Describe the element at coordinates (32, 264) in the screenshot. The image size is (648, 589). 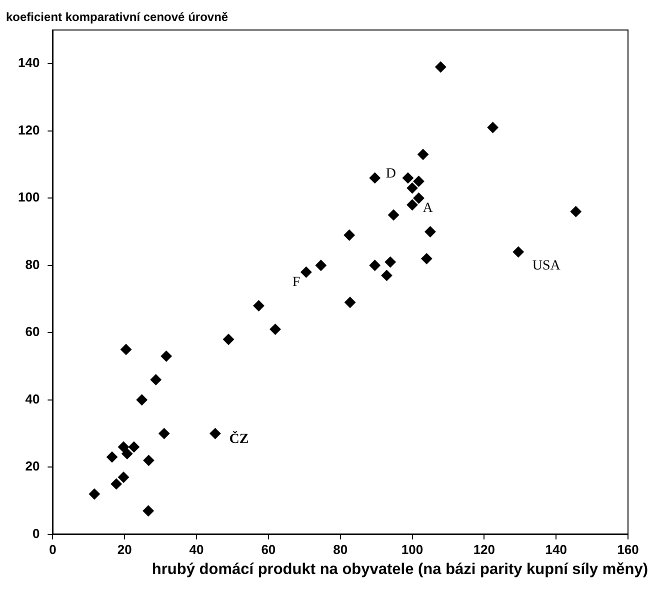
I see `y-tick-label: 80` at that location.